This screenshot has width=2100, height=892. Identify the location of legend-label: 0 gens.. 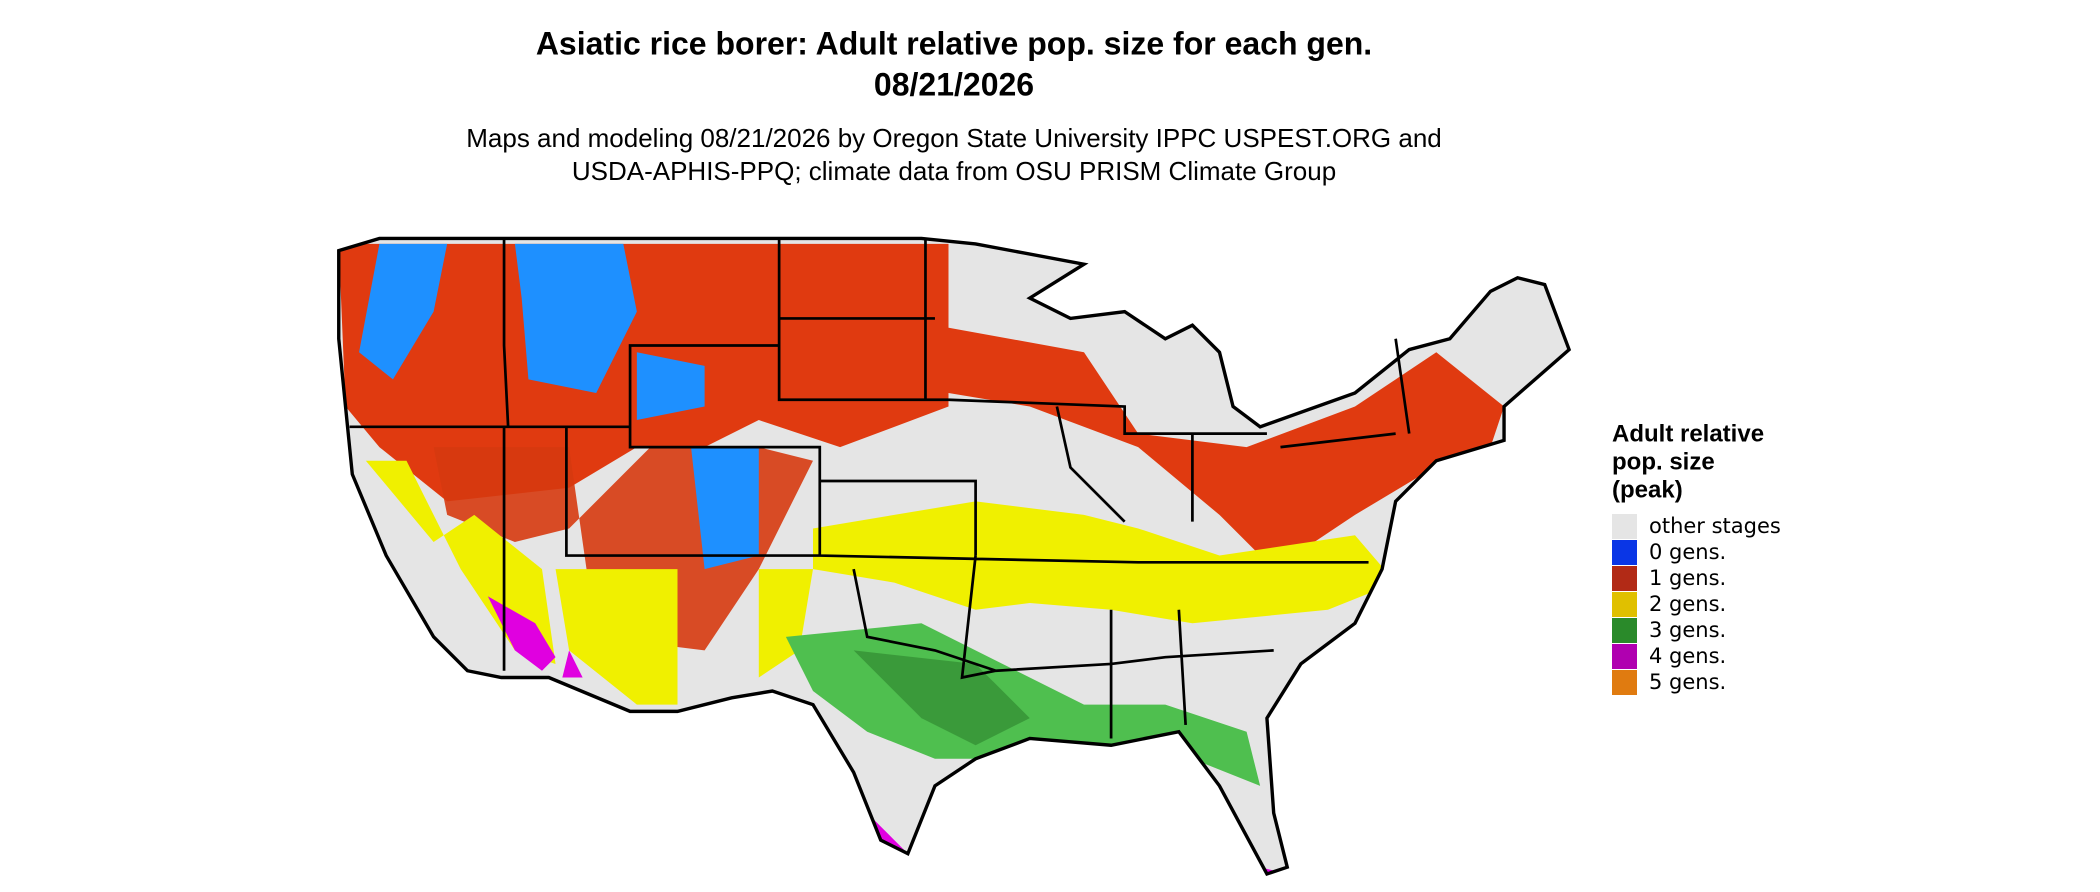
(1687, 552).